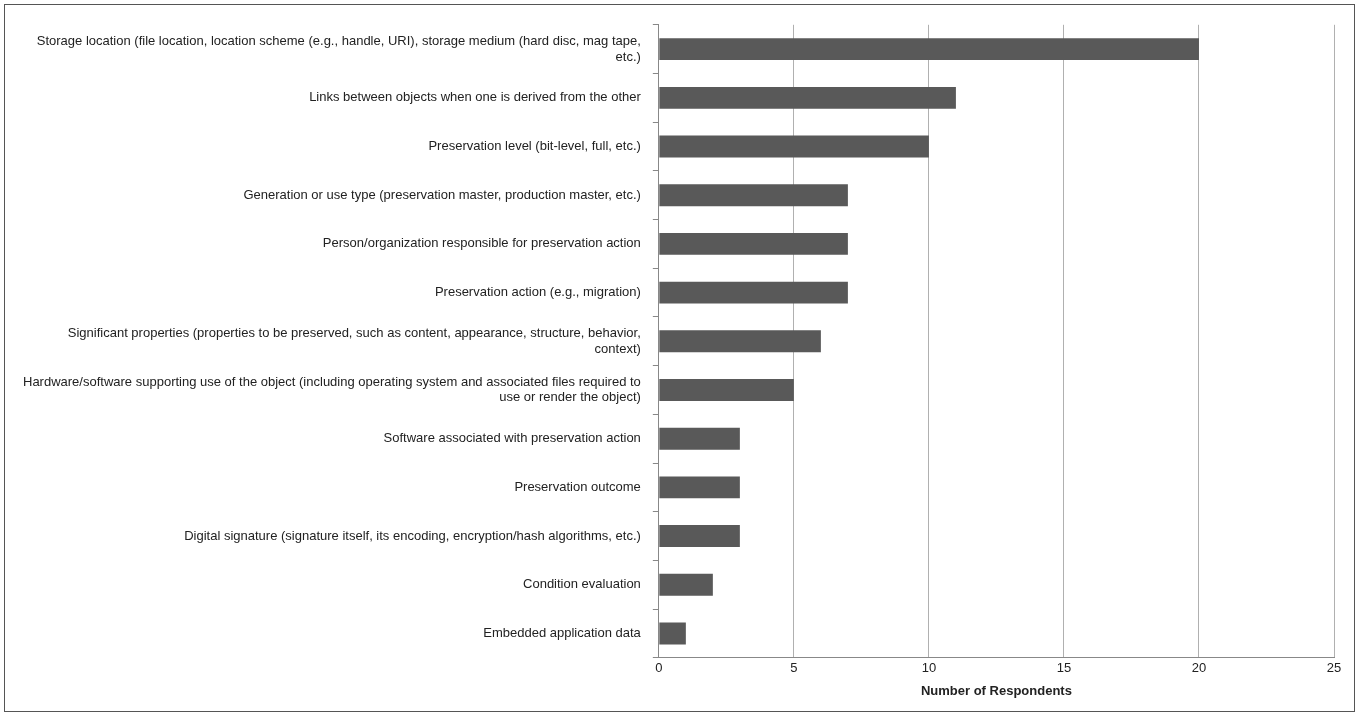 The width and height of the screenshot is (1361, 718). What do you see at coordinates (996, 690) in the screenshot?
I see `x-axis-title: Number of Respondents` at bounding box center [996, 690].